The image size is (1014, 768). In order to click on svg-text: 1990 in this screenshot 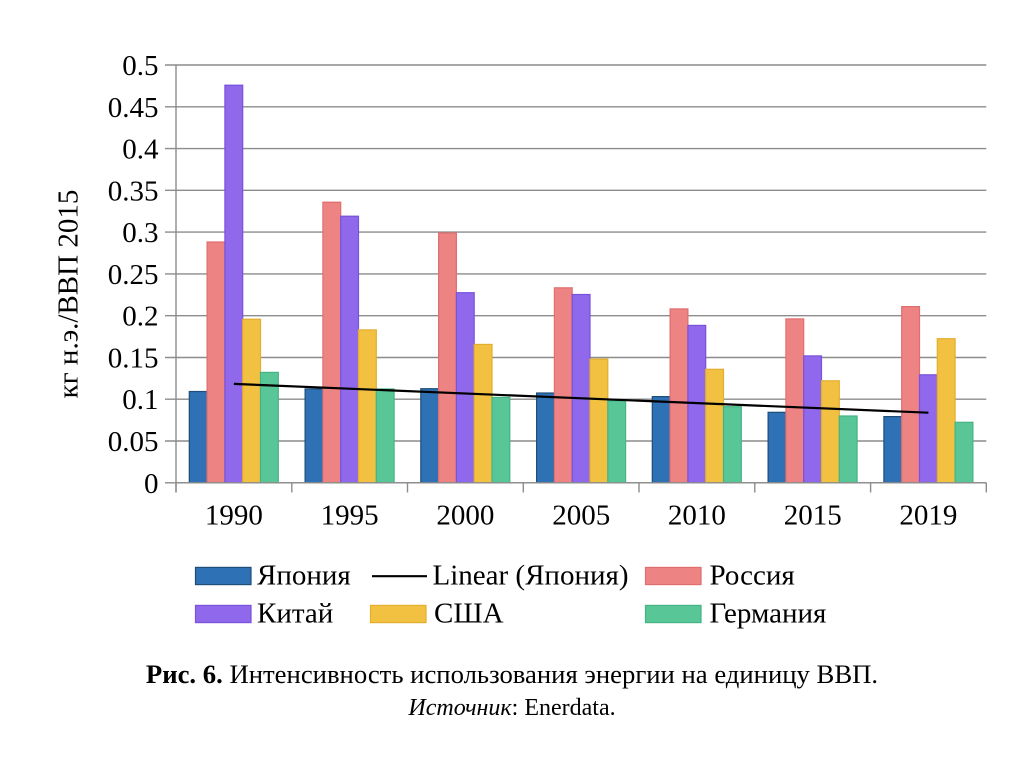, I will do `click(234, 516)`.